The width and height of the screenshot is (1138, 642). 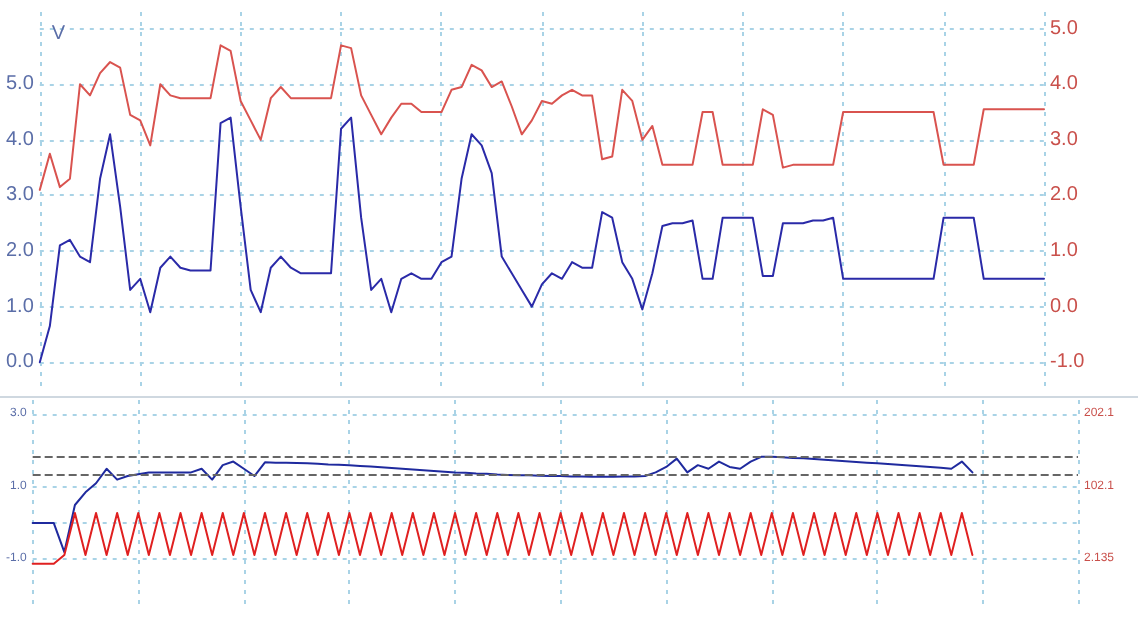 What do you see at coordinates (20, 251) in the screenshot?
I see `y-tick-label: 2.0` at bounding box center [20, 251].